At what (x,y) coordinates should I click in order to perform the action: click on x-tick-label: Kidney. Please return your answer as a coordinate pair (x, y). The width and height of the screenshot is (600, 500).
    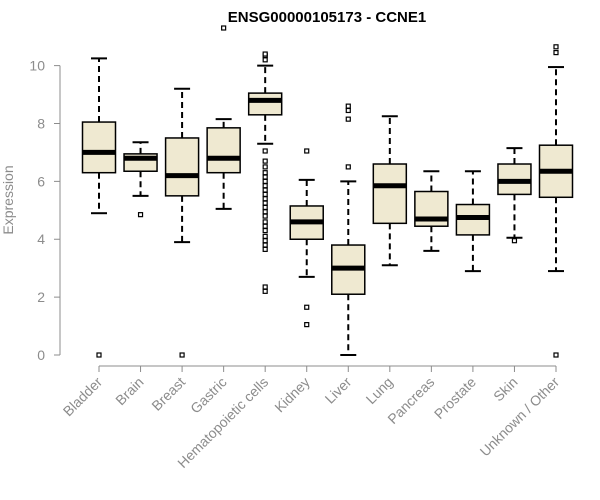
    Looking at the image, I should click on (292, 395).